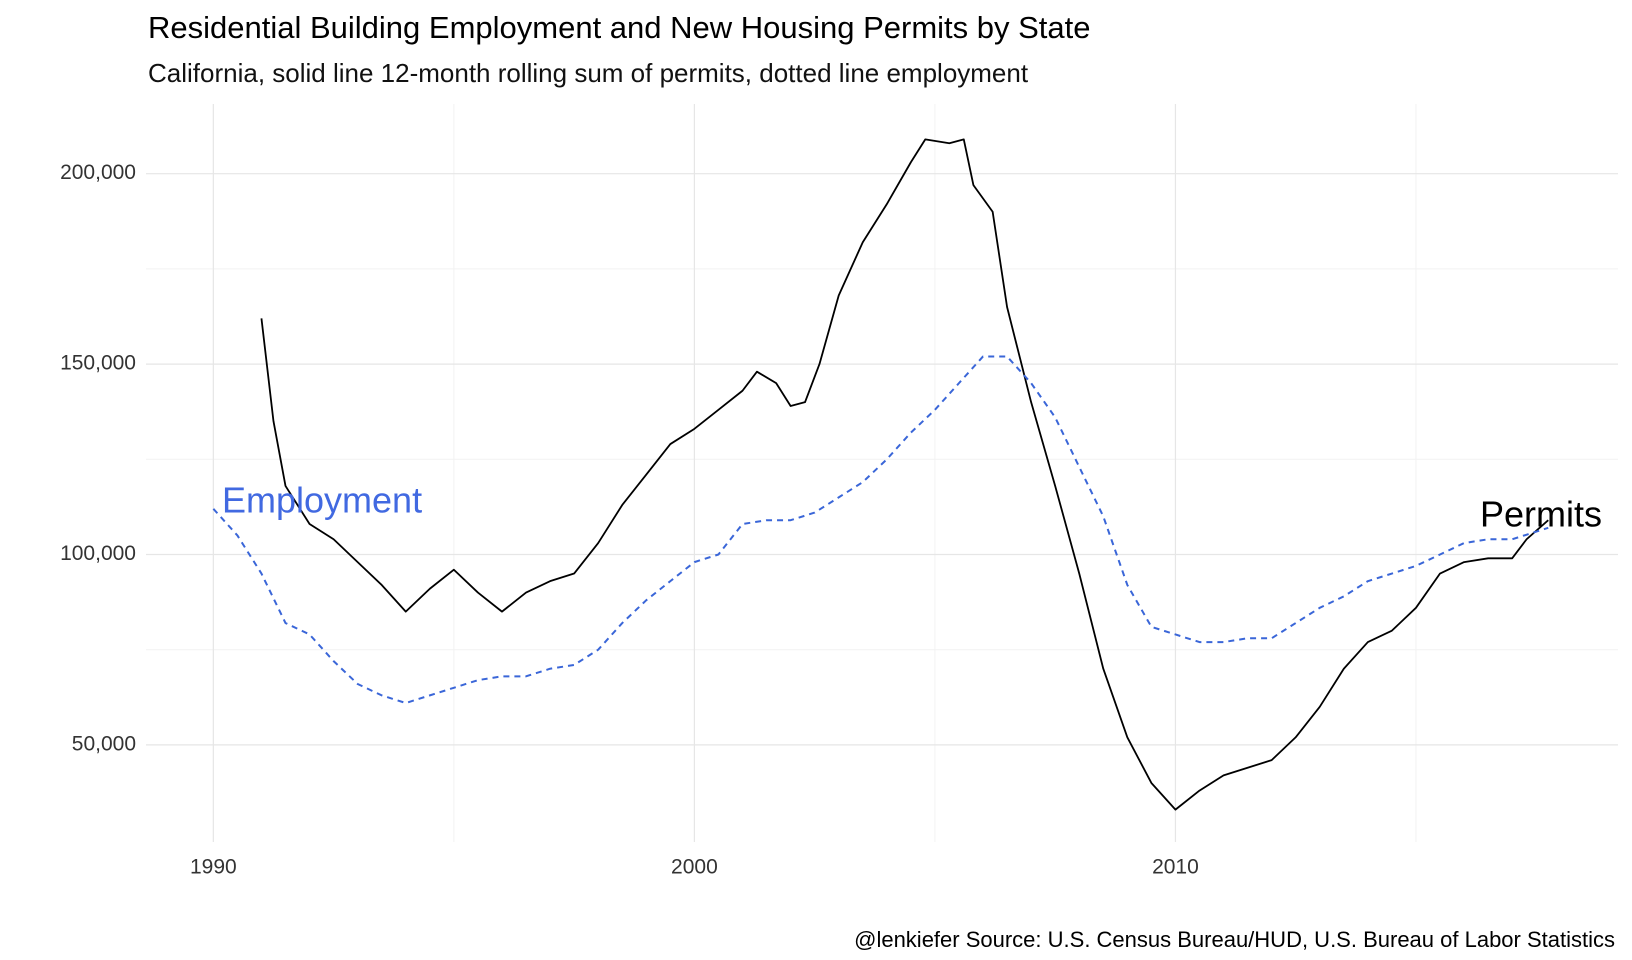 This screenshot has width=1632, height=960. What do you see at coordinates (1175, 867) in the screenshot?
I see `x-tick-label: 2010` at bounding box center [1175, 867].